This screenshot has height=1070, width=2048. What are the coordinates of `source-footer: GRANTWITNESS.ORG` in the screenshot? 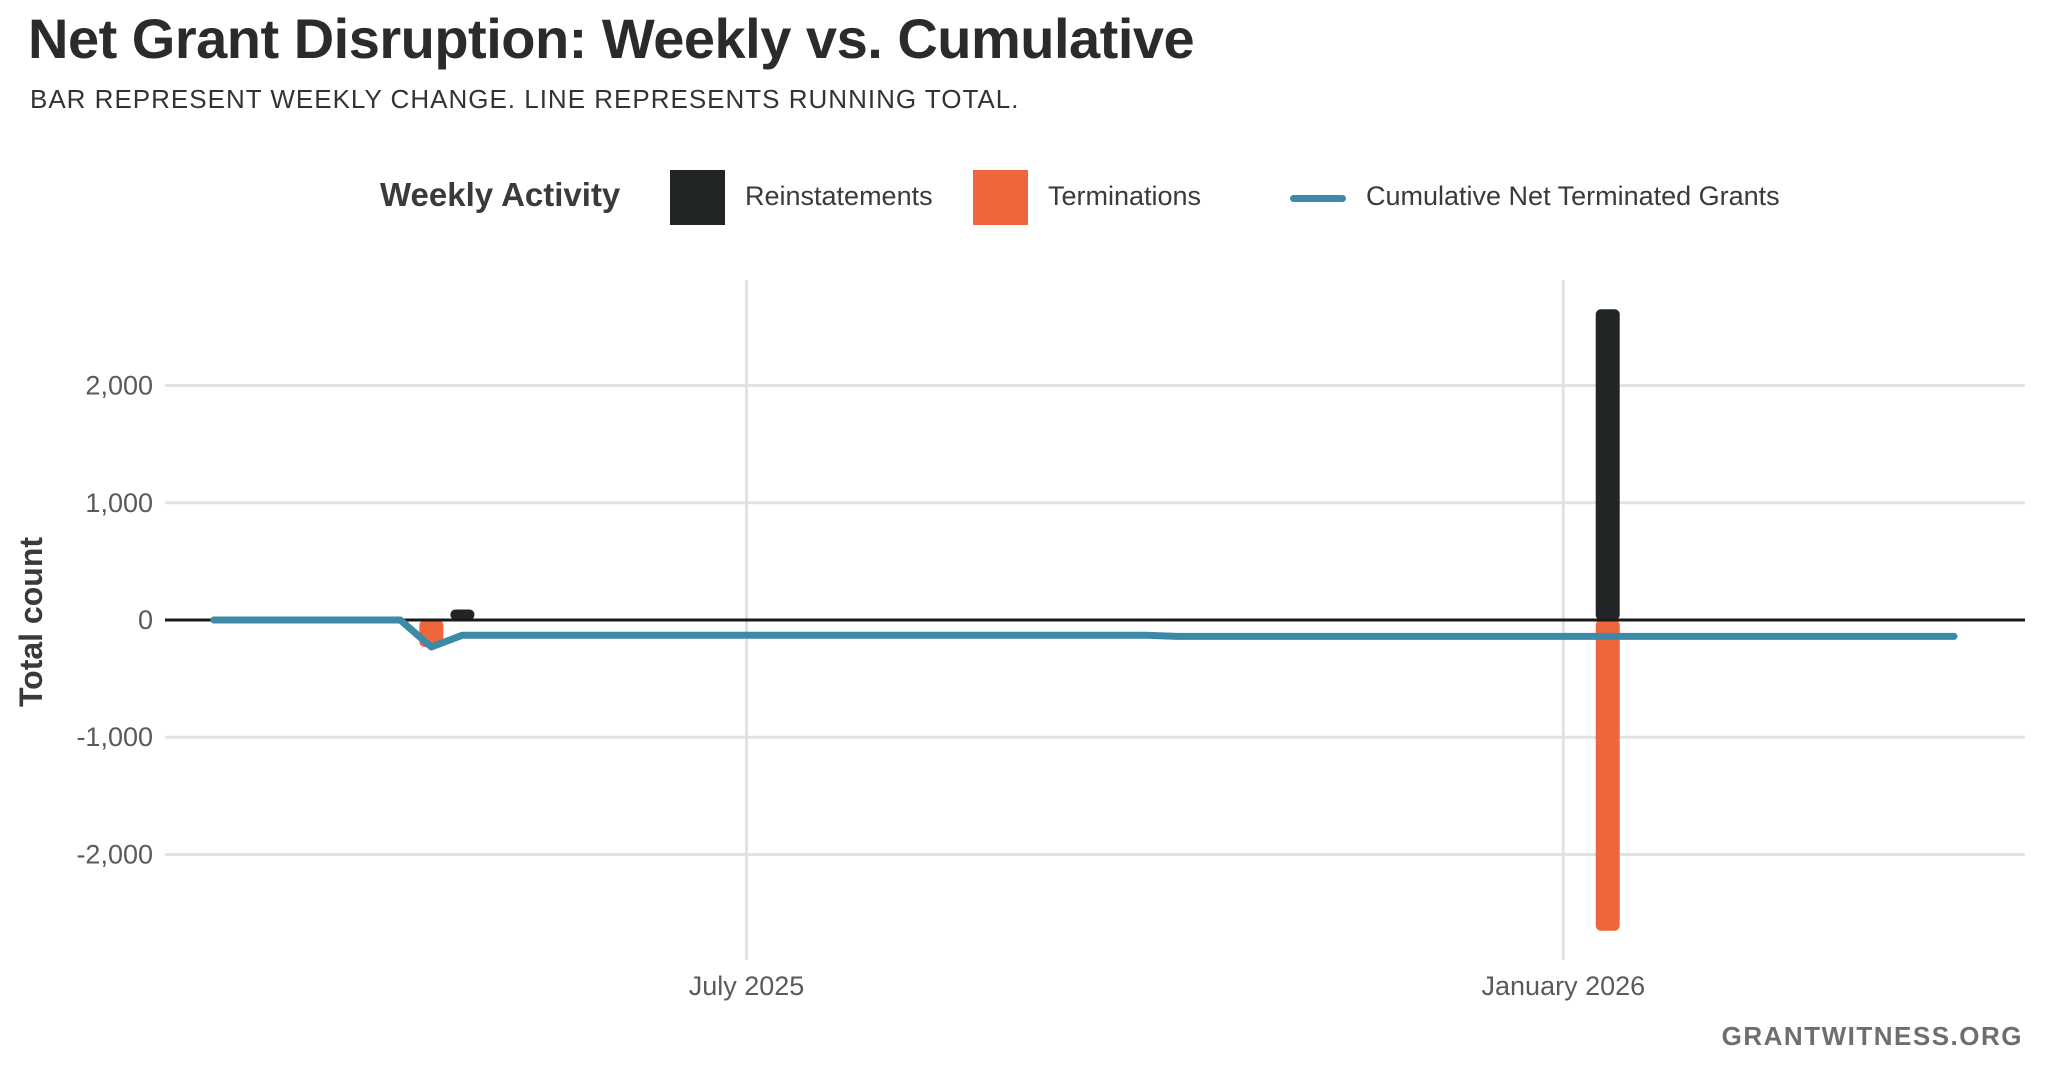 It's located at (1872, 1036).